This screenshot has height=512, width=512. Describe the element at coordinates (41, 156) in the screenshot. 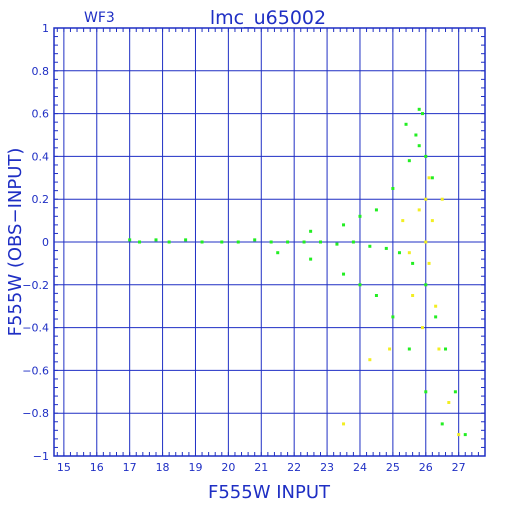

I see `y-tick-label: 0.4` at that location.